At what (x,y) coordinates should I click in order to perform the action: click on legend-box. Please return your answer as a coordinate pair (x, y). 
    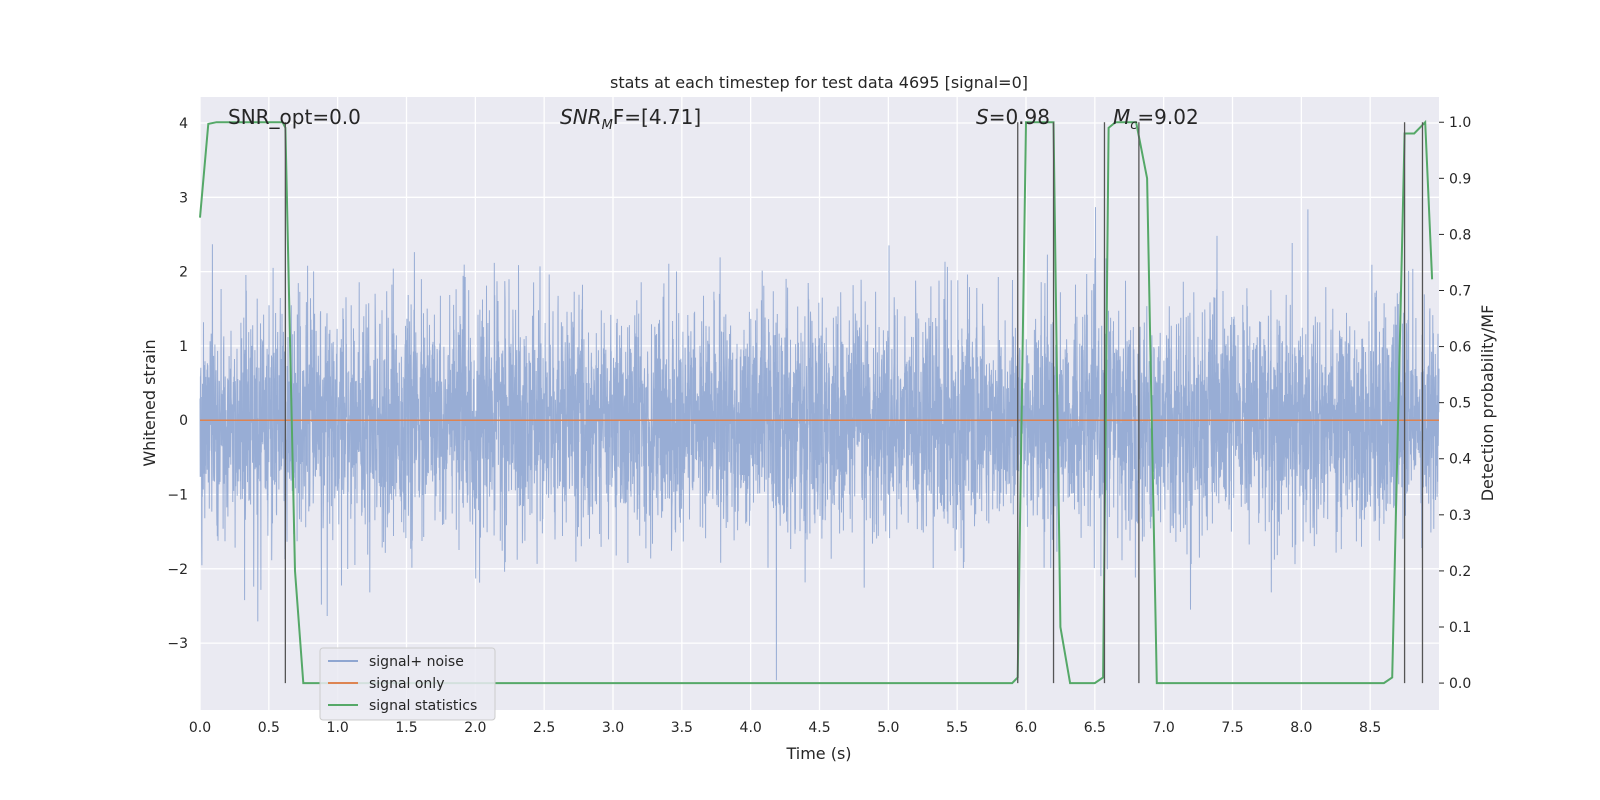
    Looking at the image, I should click on (407, 684).